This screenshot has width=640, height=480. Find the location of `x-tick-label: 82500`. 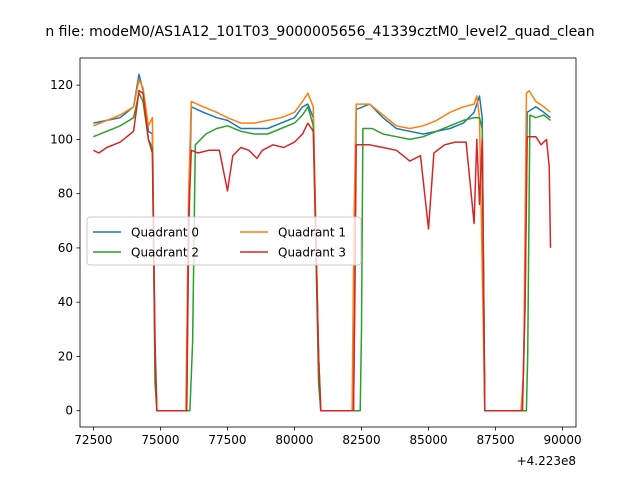

x-tick-label: 82500 is located at coordinates (361, 440).